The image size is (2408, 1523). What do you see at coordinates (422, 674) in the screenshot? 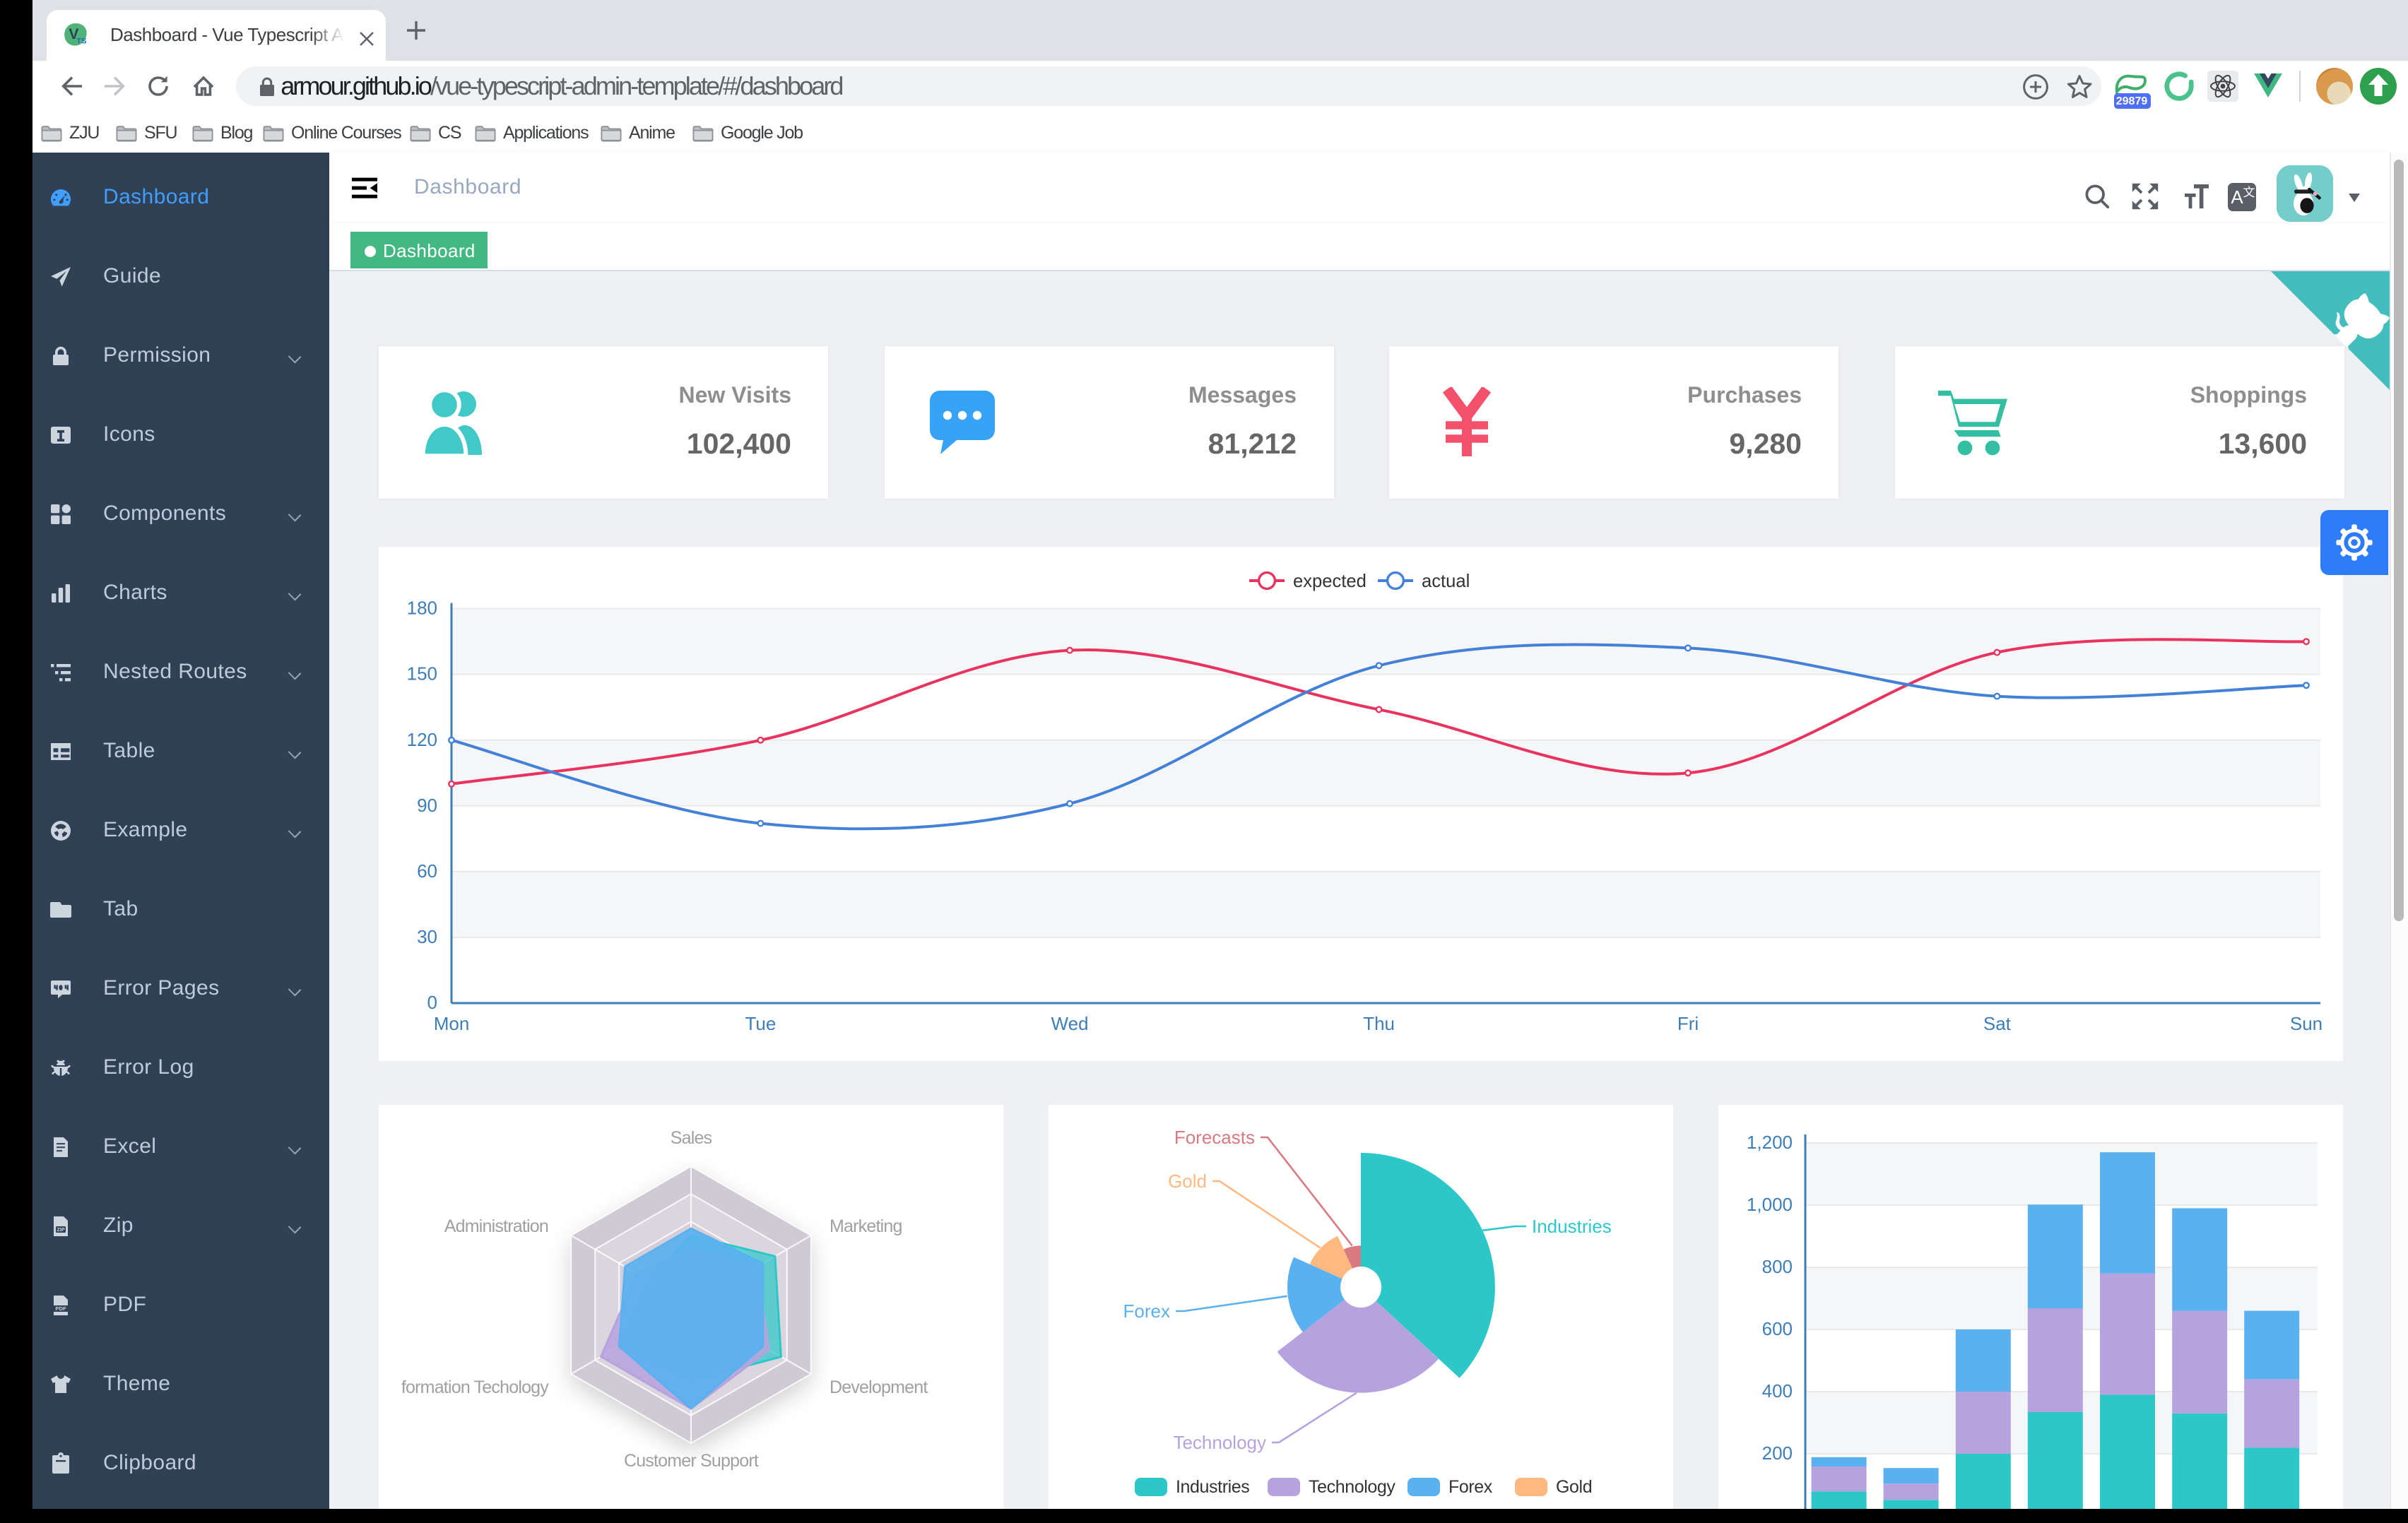
I see `svg-text: 150` at bounding box center [422, 674].